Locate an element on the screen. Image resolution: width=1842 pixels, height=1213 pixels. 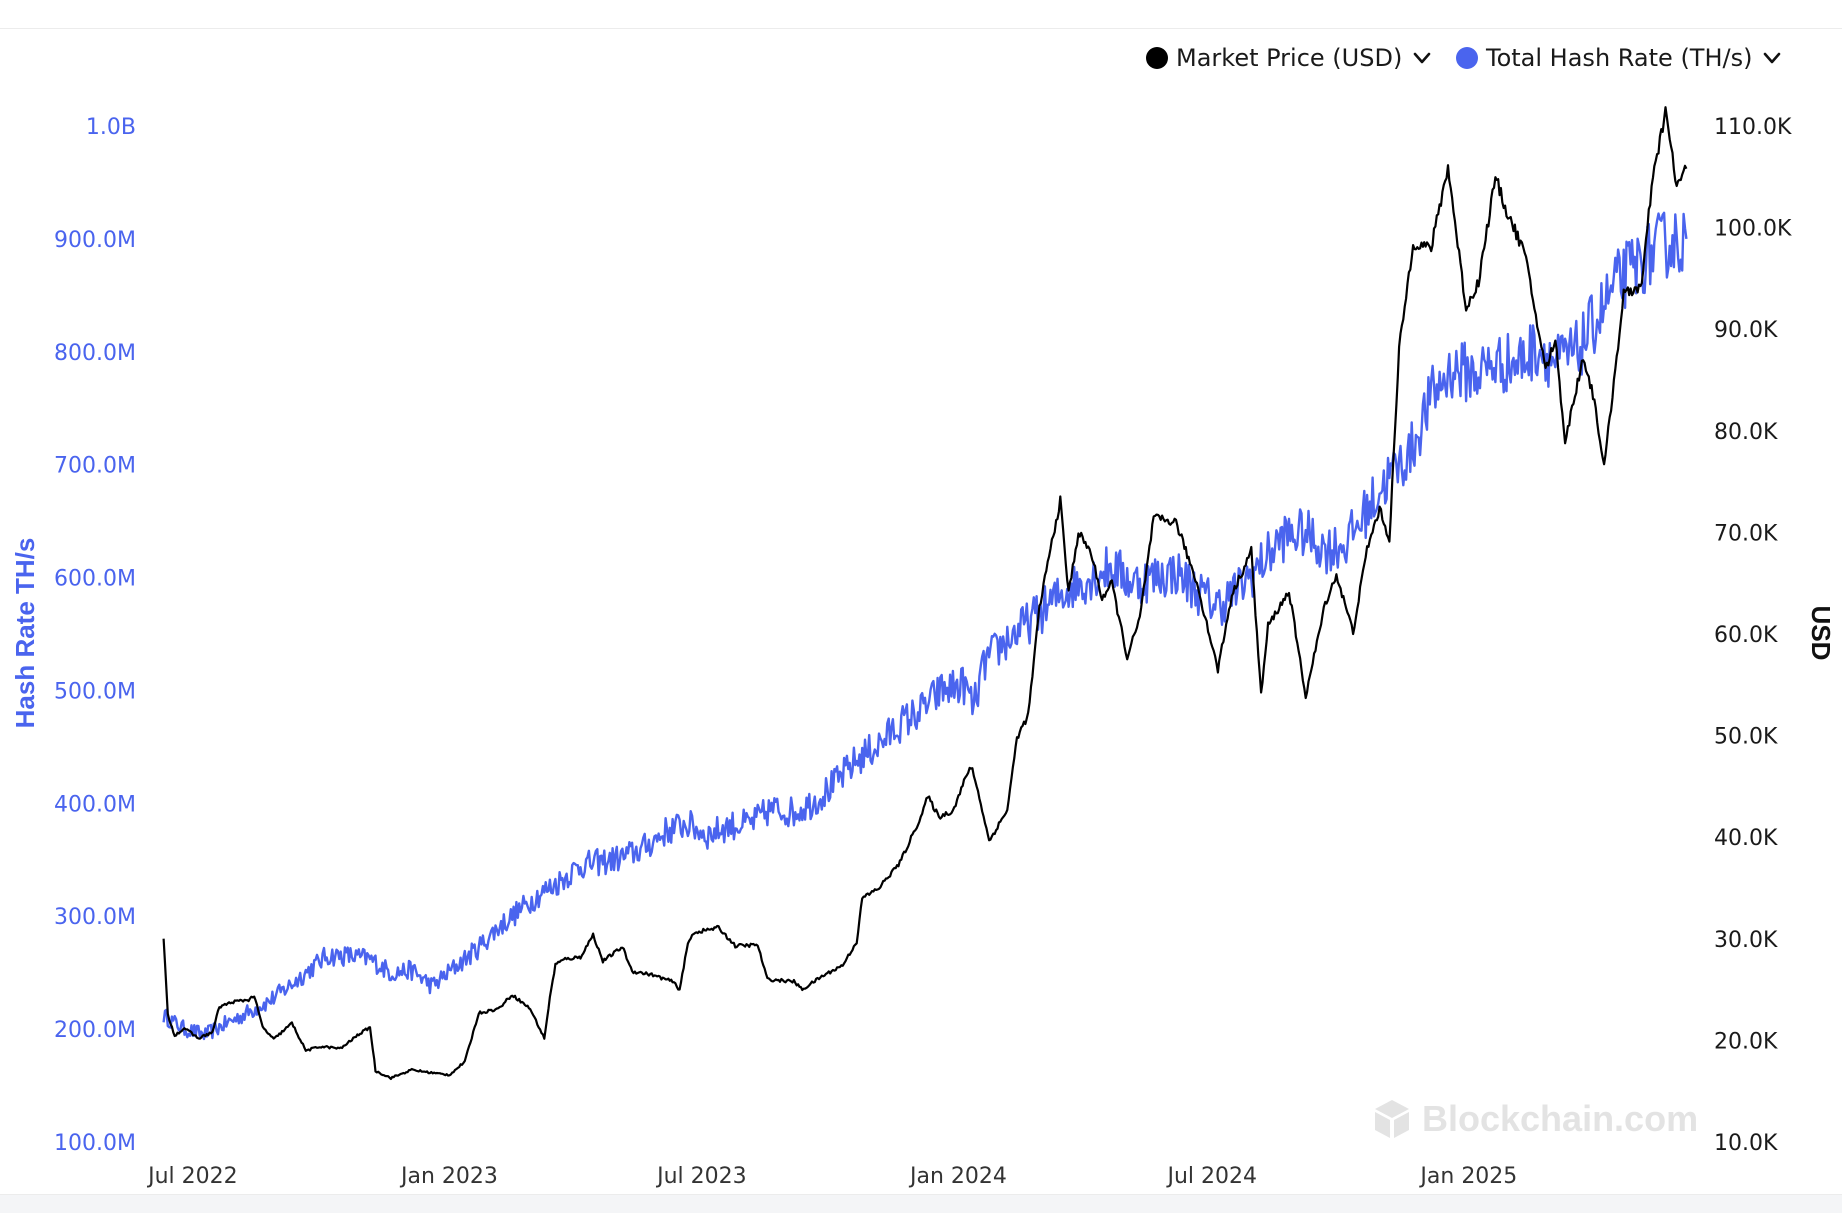
left-axis-label: Hash Rate TH/s is located at coordinates (25, 633).